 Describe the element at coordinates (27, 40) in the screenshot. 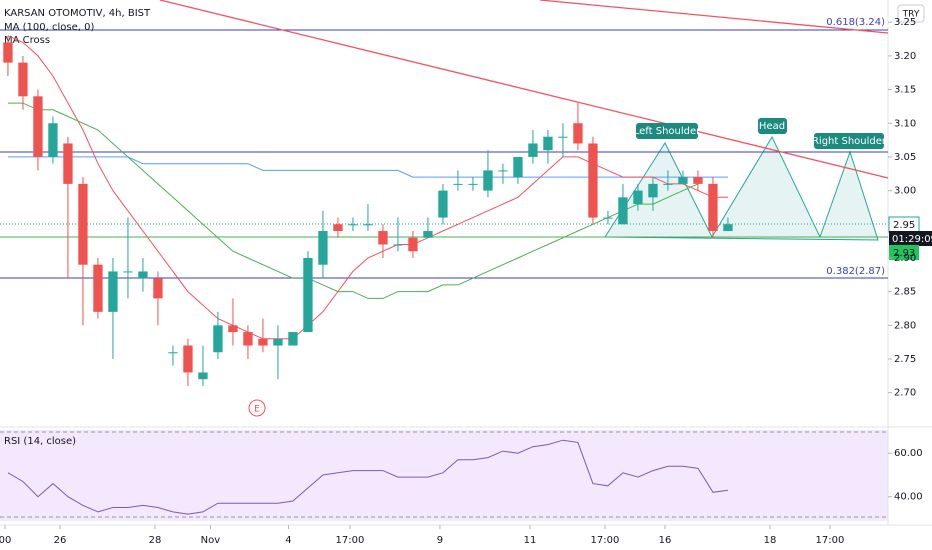

I see `indicator-label: MA Cross` at that location.